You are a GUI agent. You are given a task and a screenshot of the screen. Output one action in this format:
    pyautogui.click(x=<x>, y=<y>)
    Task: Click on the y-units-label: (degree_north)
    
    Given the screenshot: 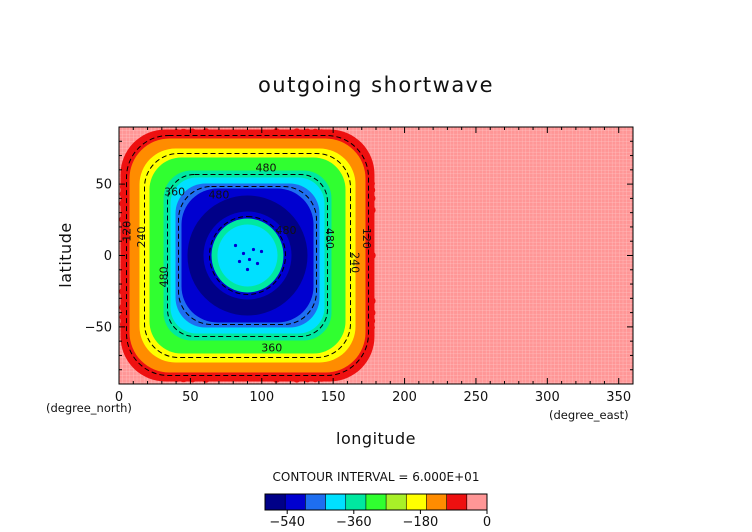 What is the action you would take?
    pyautogui.click(x=89, y=408)
    